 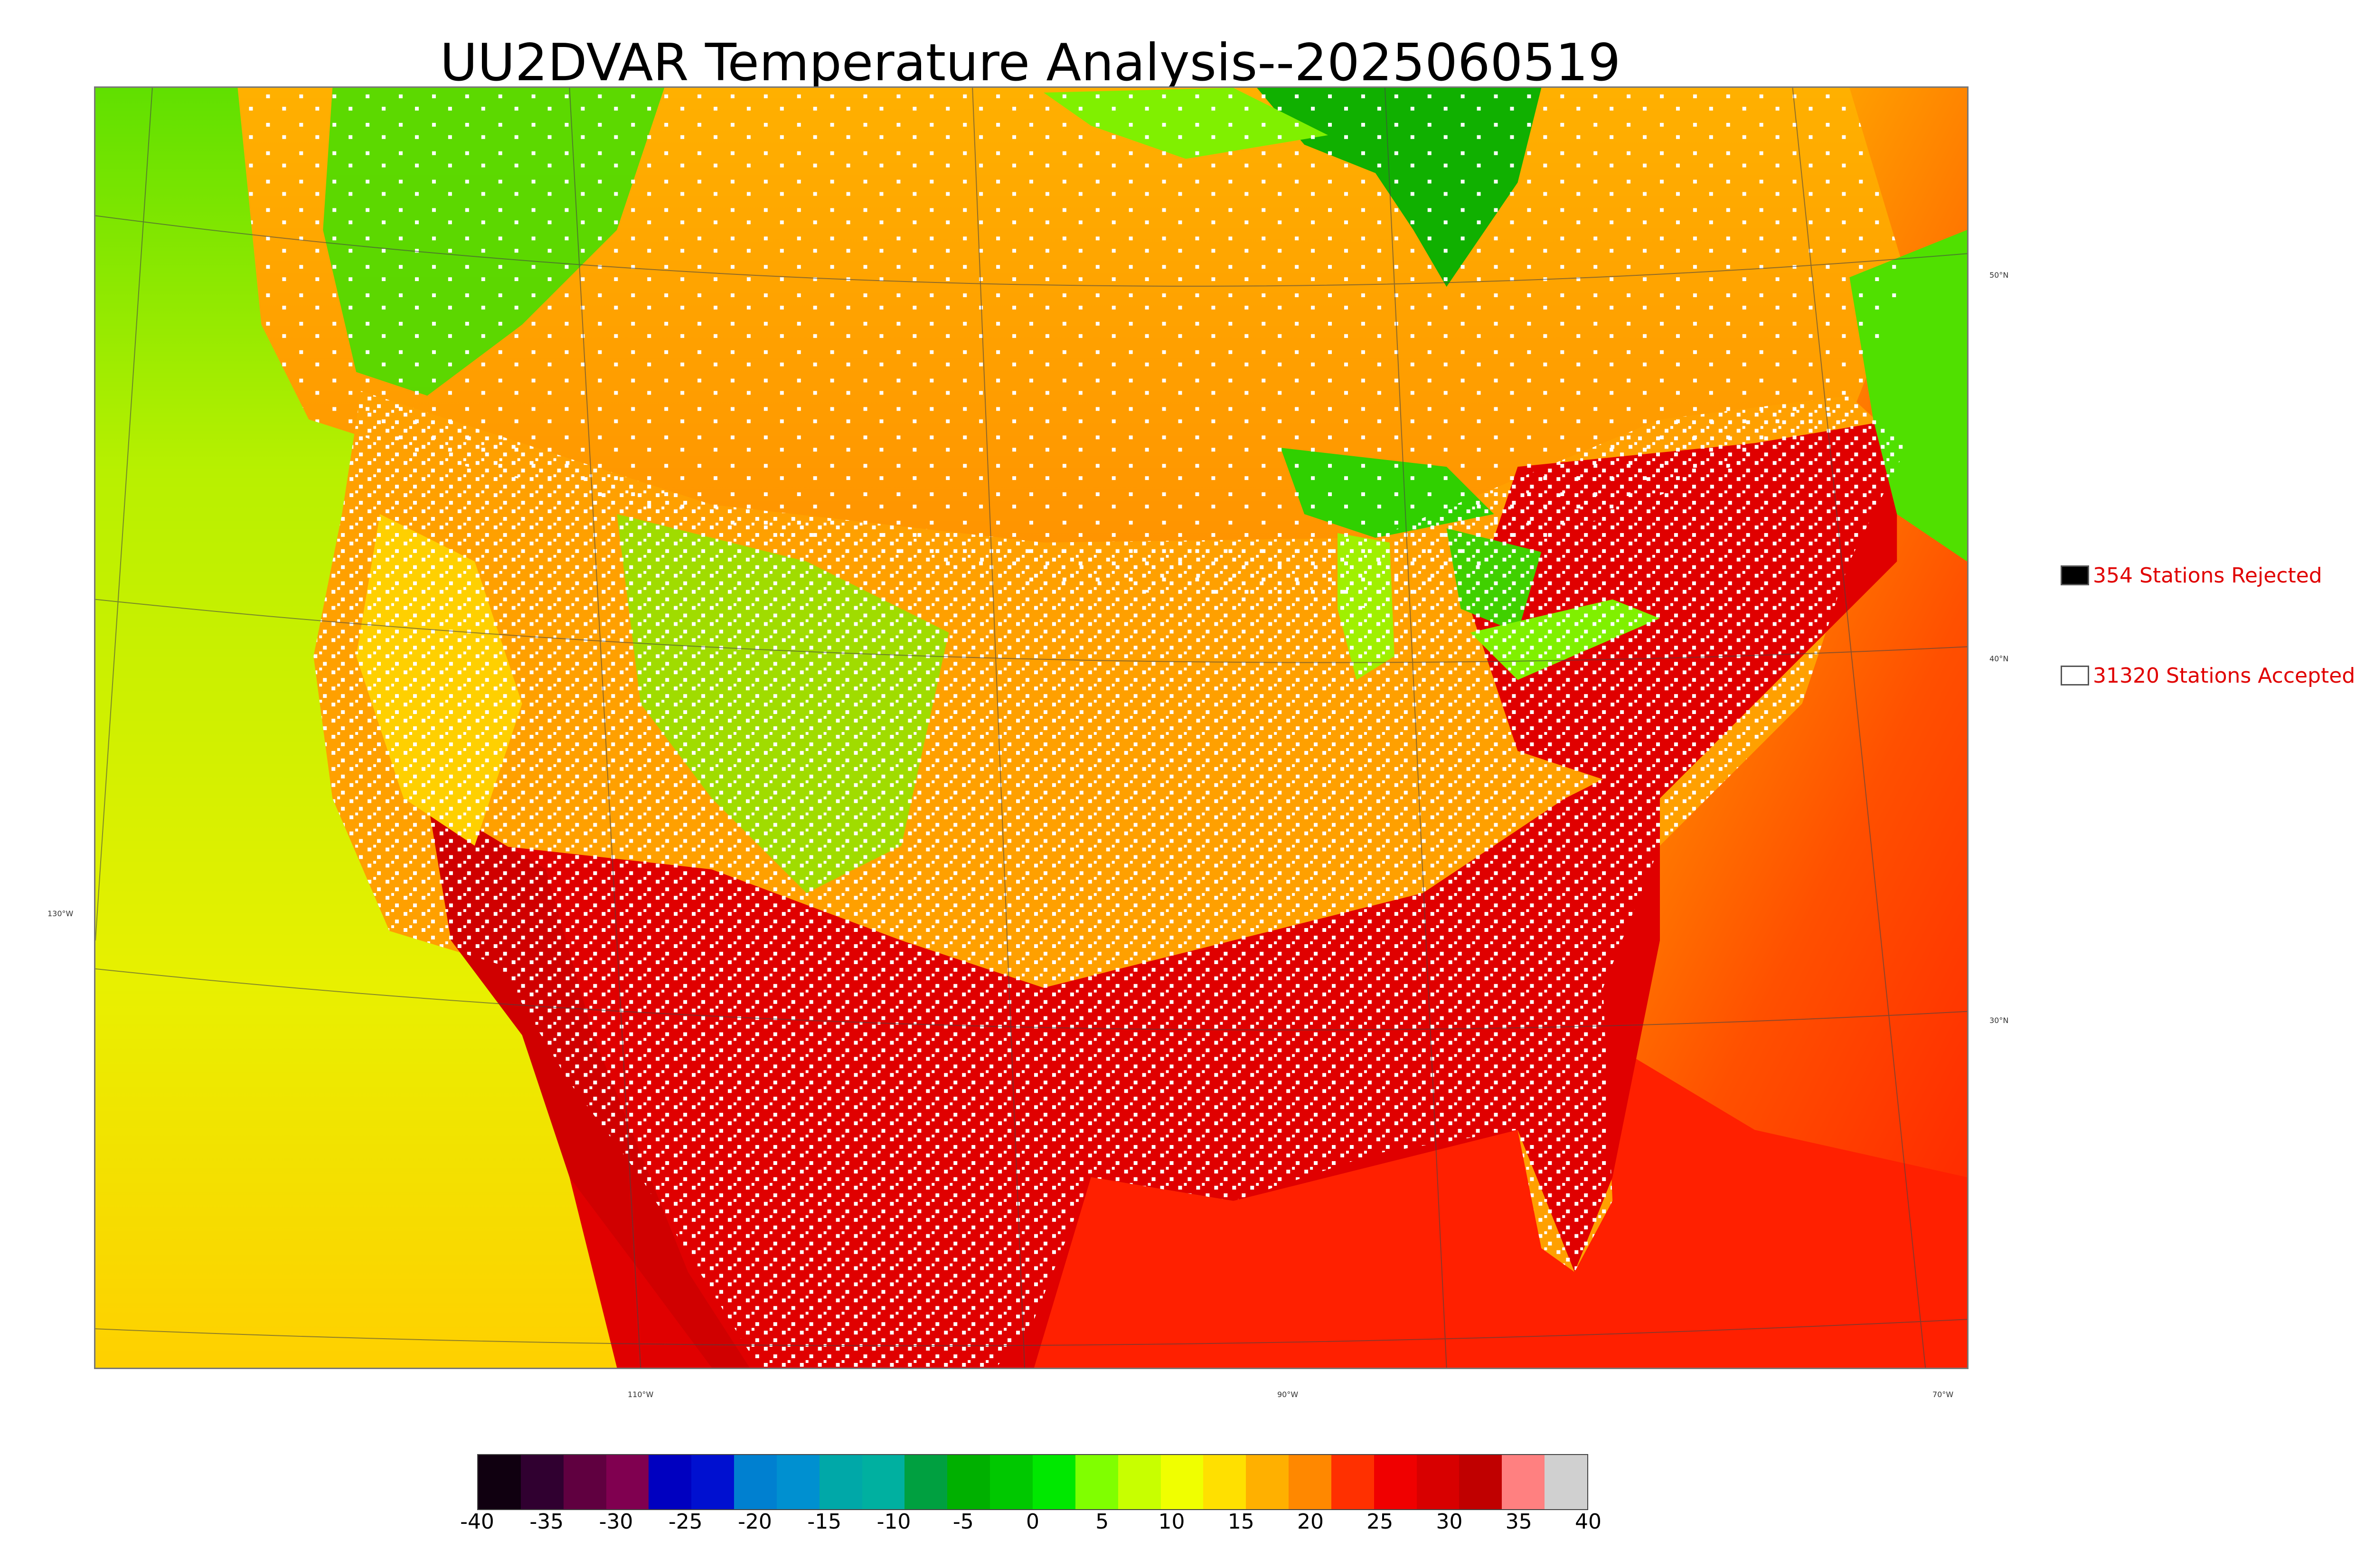 I want to click on lat-label-30: 30°N, so click(x=1999, y=1021).